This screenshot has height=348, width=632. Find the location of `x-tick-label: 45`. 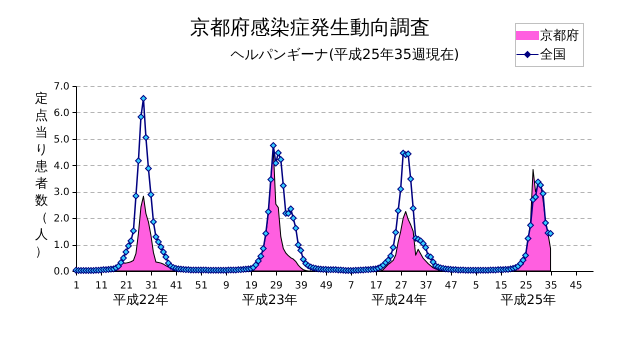

x-tick-label: 45 is located at coordinates (576, 286).